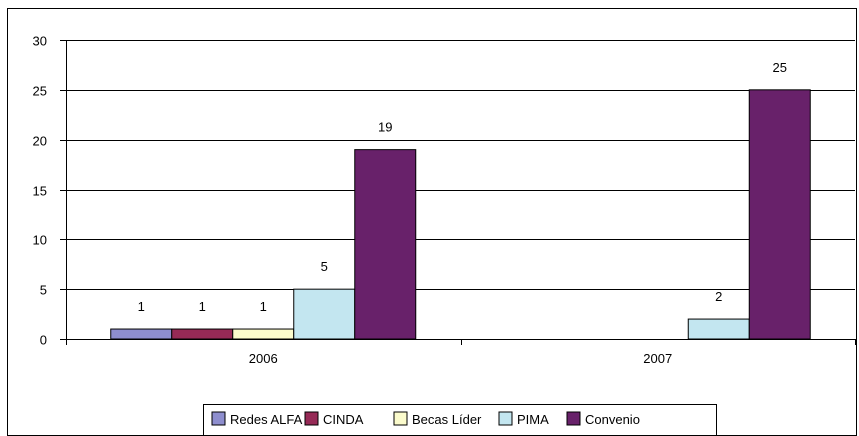  What do you see at coordinates (780, 67) in the screenshot?
I see `data-label: 25` at bounding box center [780, 67].